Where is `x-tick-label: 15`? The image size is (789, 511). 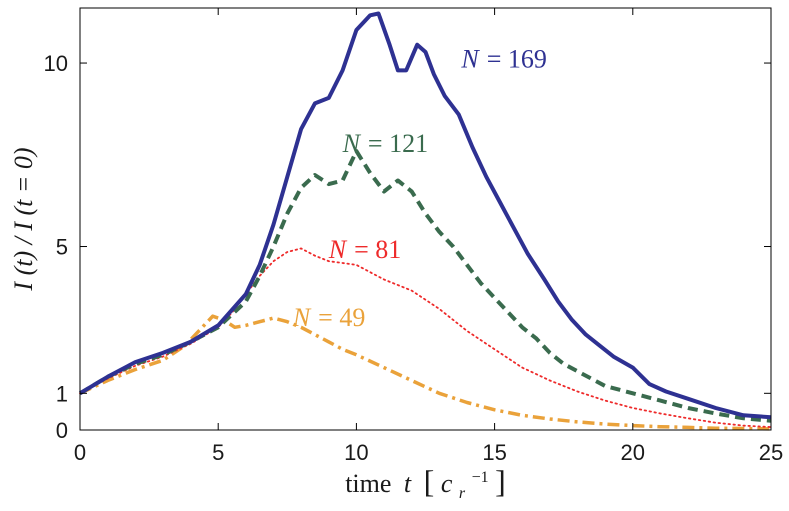
x-tick-label: 15 is located at coordinates (494, 452).